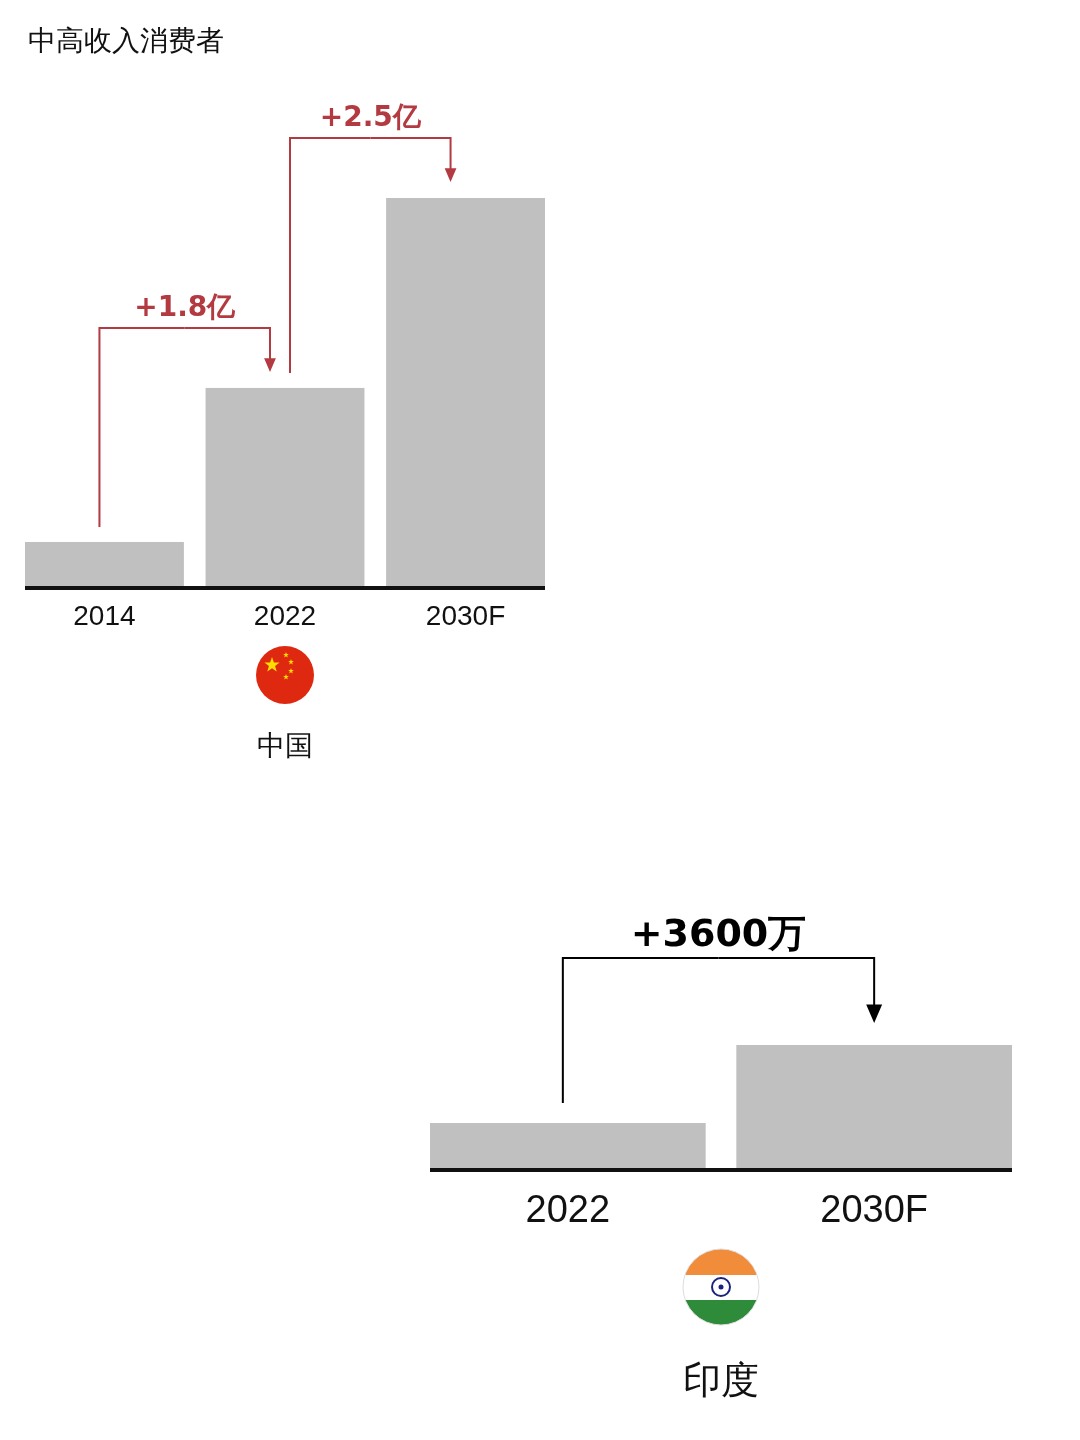 The image size is (1080, 1440). I want to click on text: +2.5亿, so click(370, 116).